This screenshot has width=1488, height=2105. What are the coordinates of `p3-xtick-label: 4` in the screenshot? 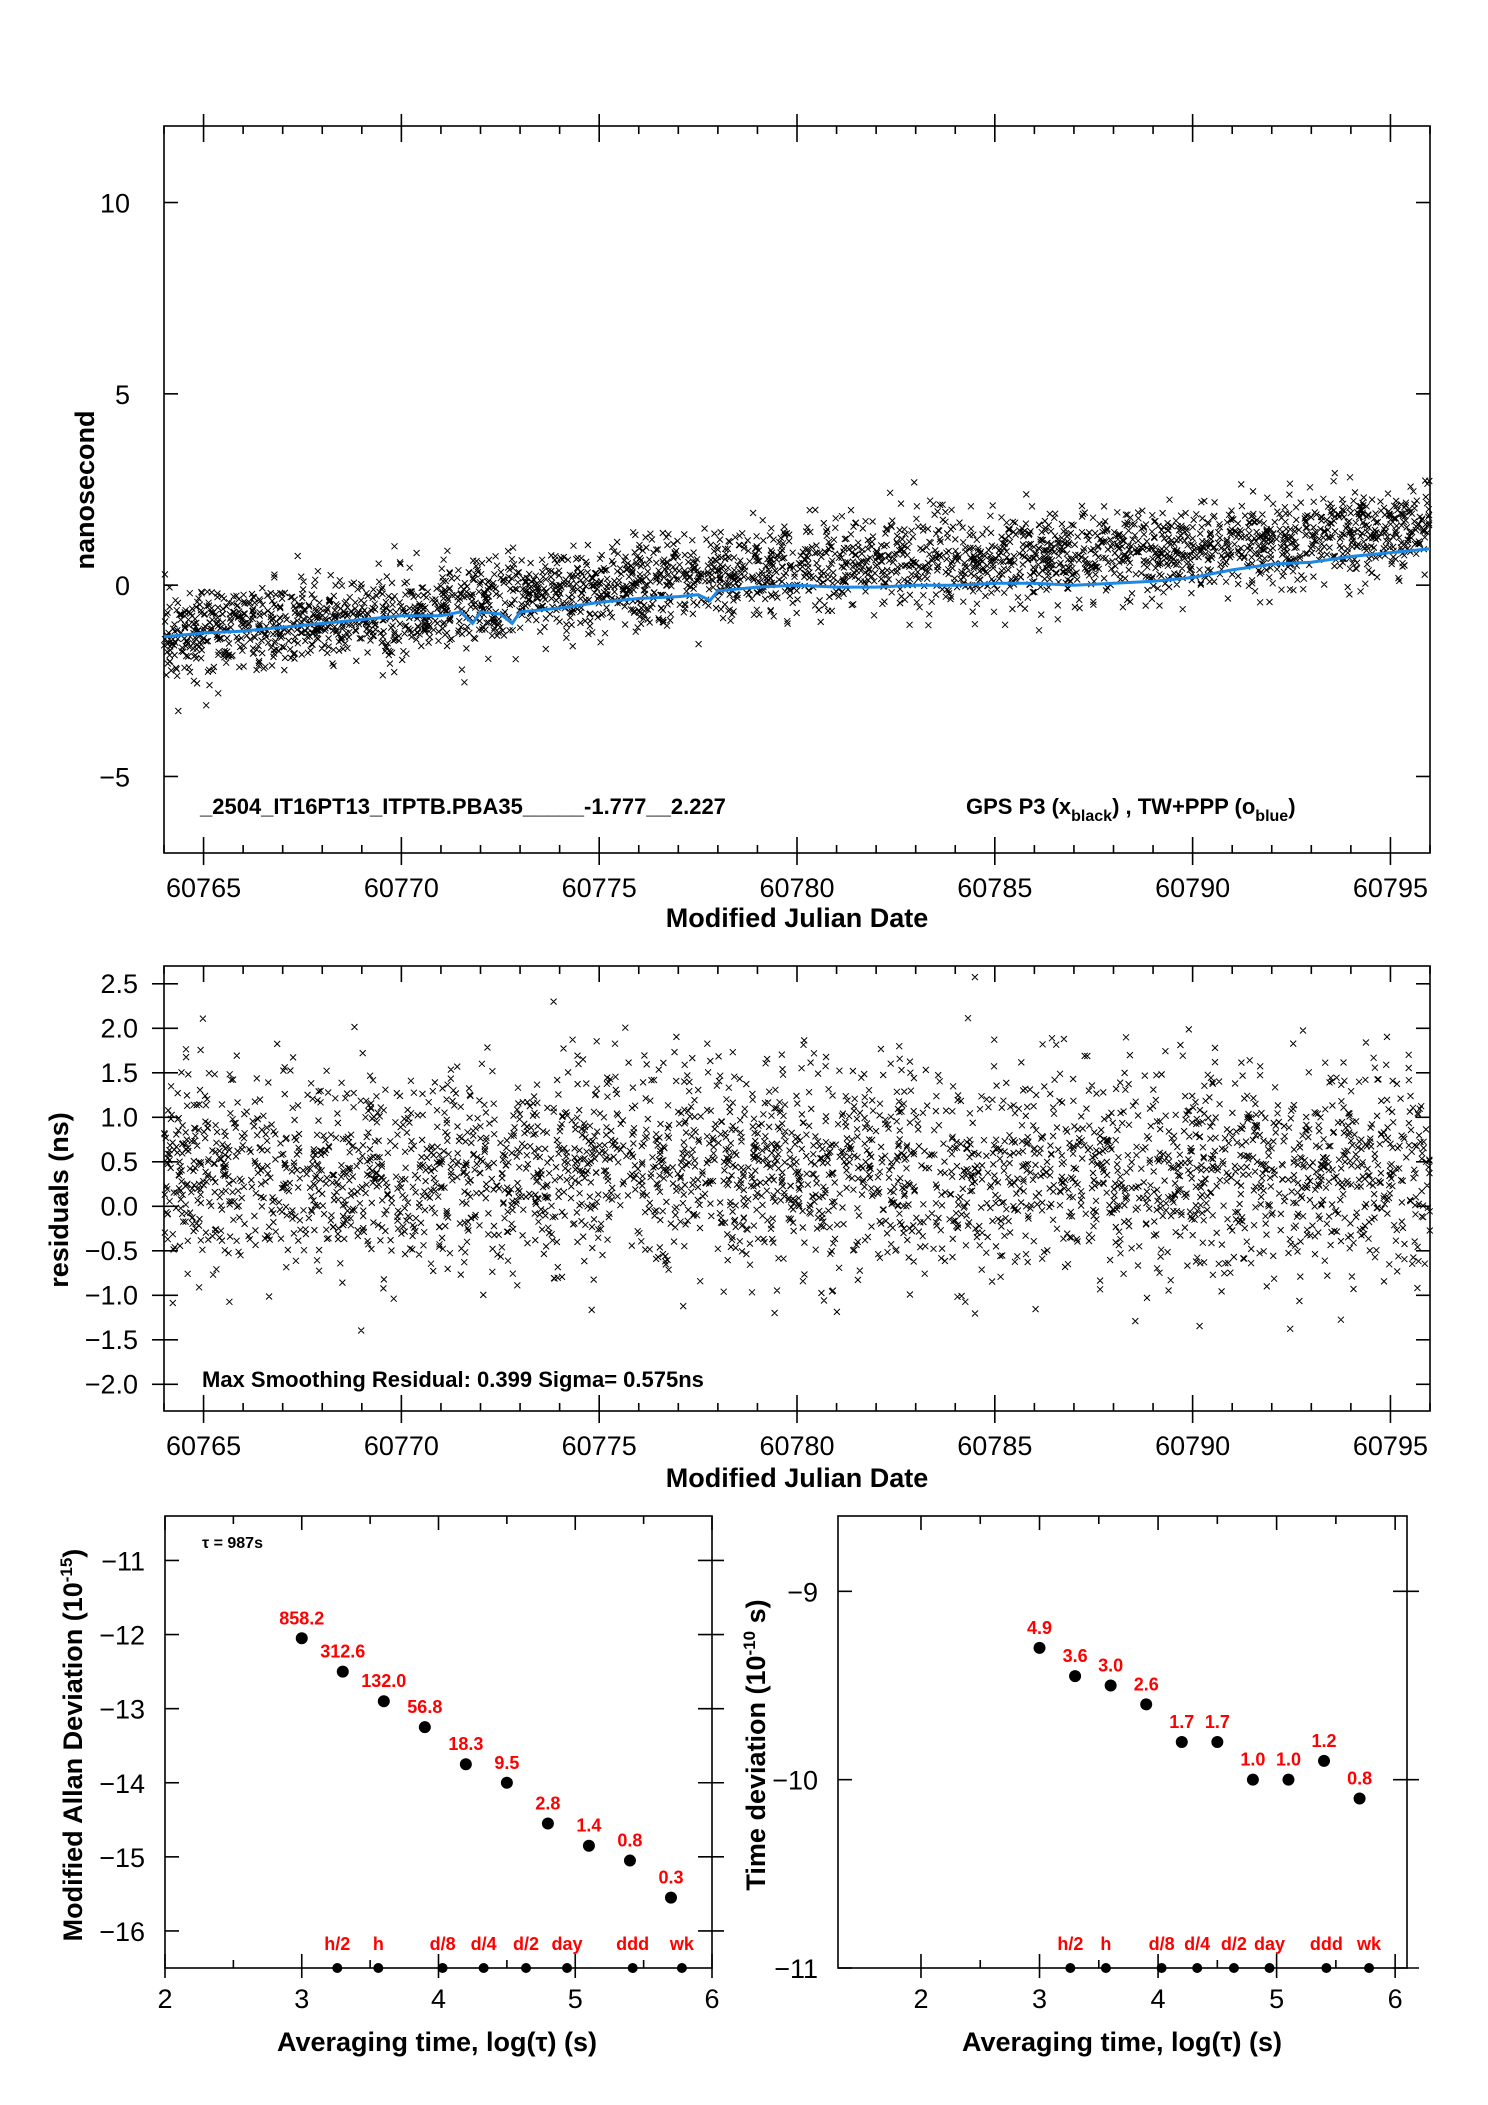 It's located at (438, 1999).